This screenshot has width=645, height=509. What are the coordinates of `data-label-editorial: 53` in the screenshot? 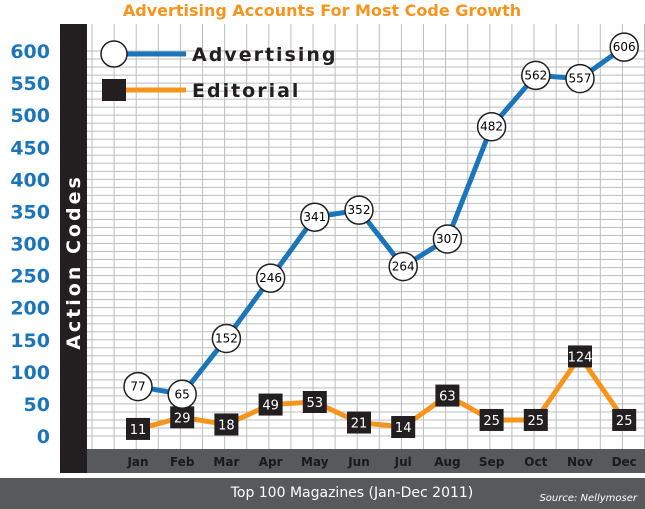 It's located at (315, 403).